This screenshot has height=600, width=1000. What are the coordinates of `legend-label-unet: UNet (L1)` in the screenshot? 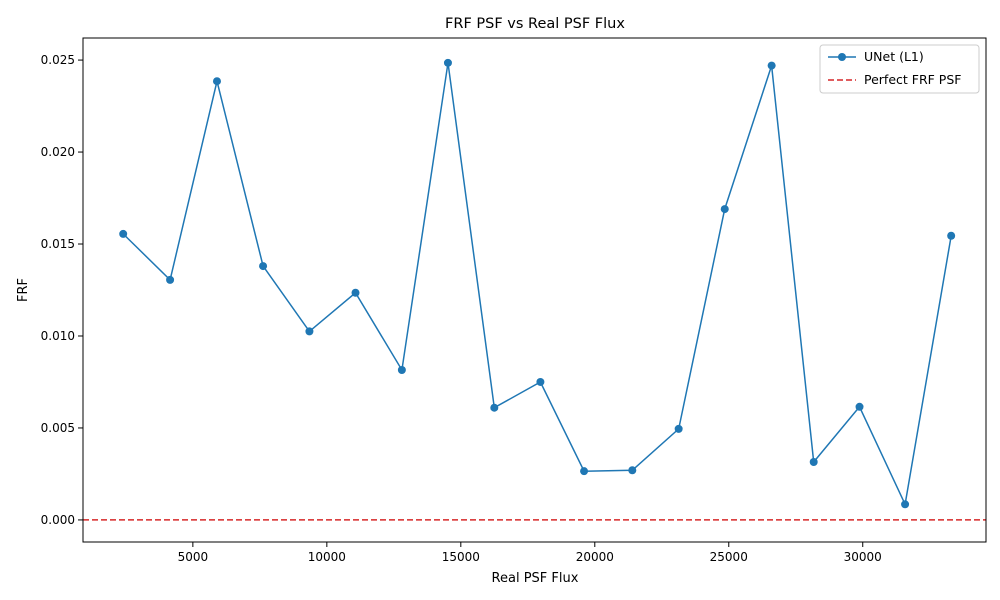 It's located at (894, 56).